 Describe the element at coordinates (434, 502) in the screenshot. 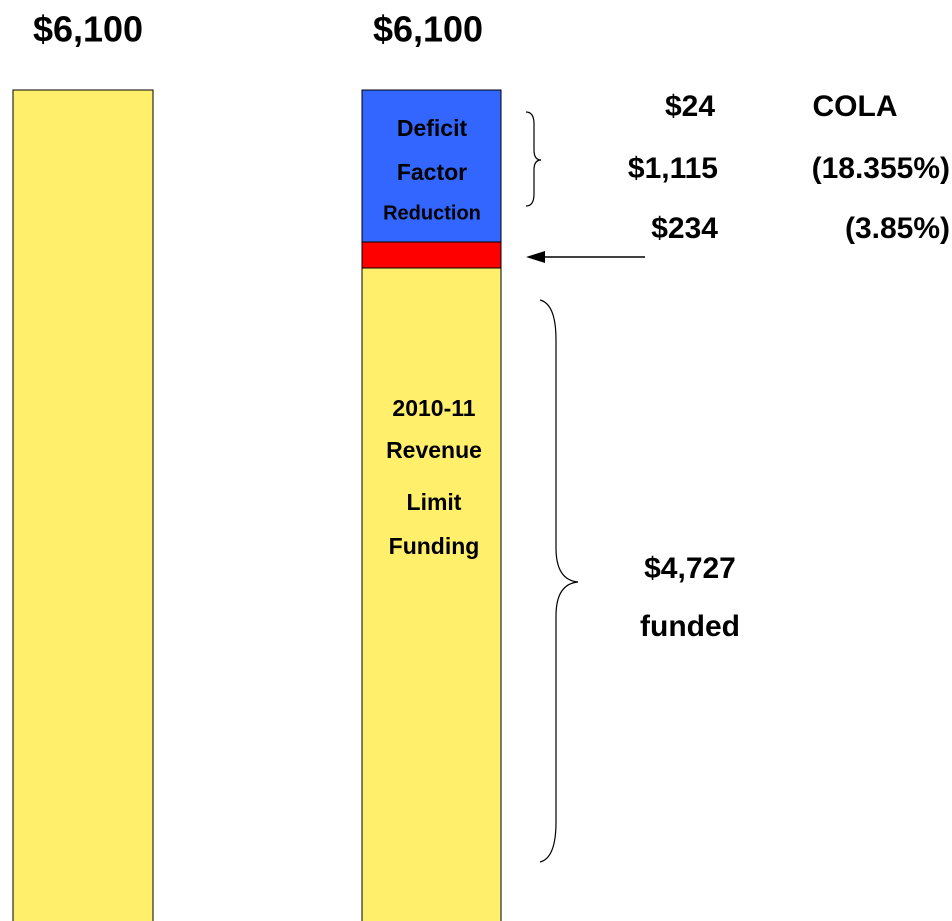

I see `funding-label: Limit` at that location.